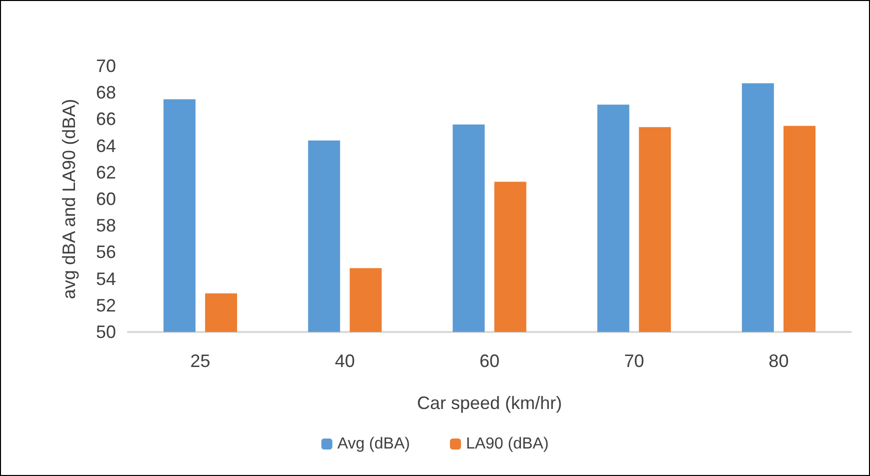 The image size is (870, 476). What do you see at coordinates (106, 305) in the screenshot?
I see `y-tick-label: 52` at bounding box center [106, 305].